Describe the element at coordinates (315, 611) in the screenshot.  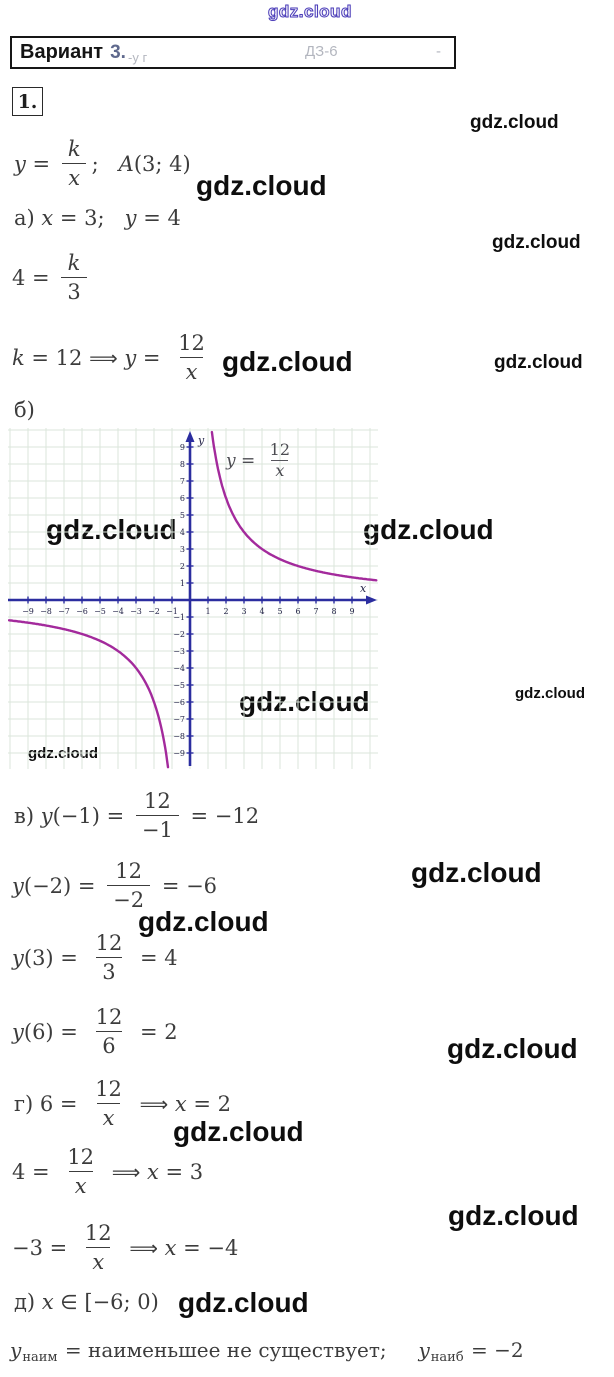
I see `x-tick-label: 7` at that location.